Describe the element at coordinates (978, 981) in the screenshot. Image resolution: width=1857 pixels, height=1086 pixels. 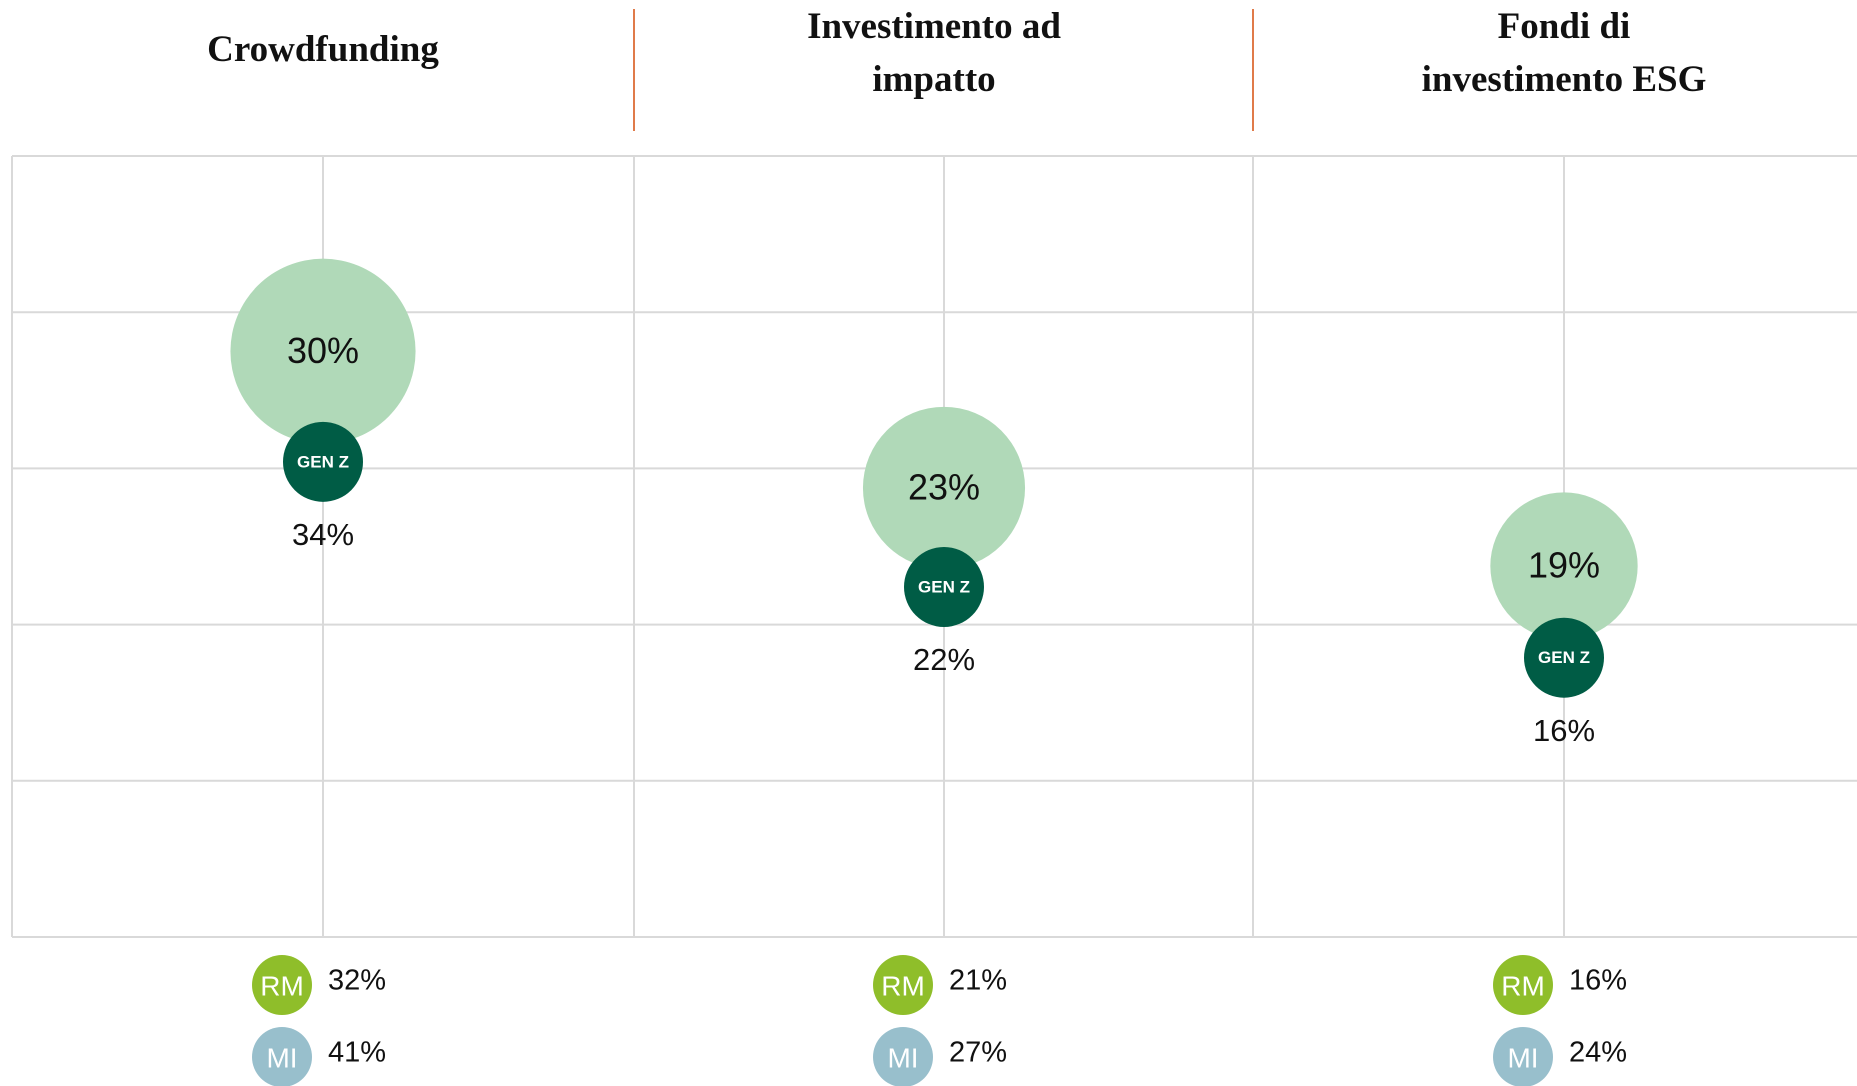
I see `series-value: 21%` at that location.